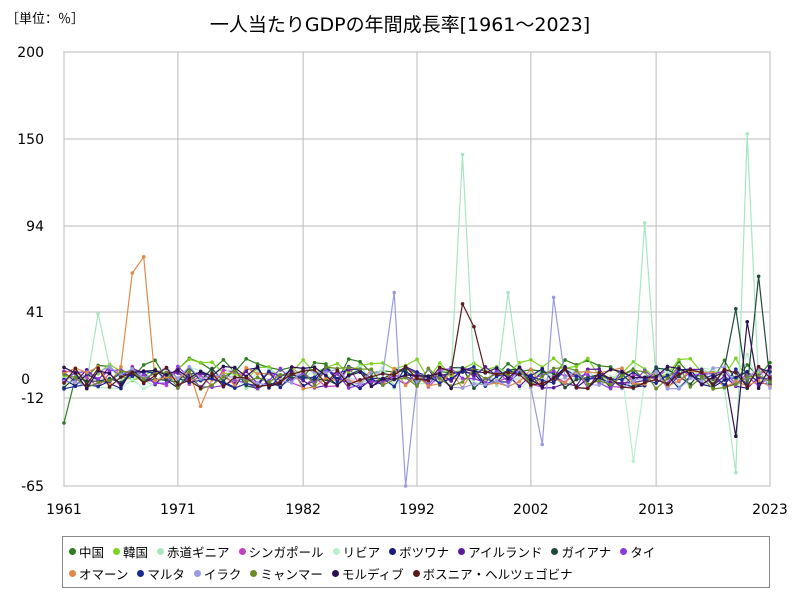  I want to click on legend-item: リビア, so click(356, 551).